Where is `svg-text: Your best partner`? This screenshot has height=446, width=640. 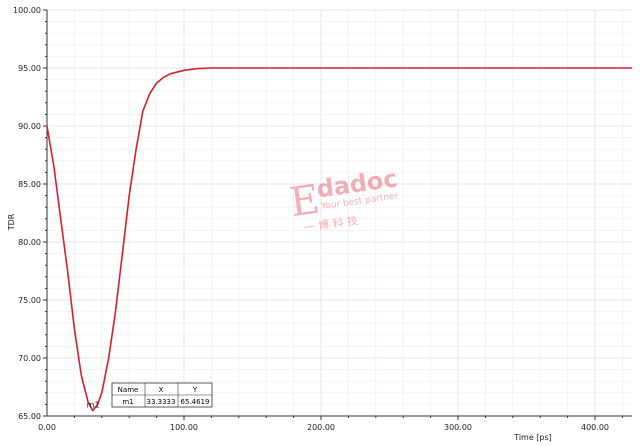 svg-text: Your best partner is located at coordinates (360, 201).